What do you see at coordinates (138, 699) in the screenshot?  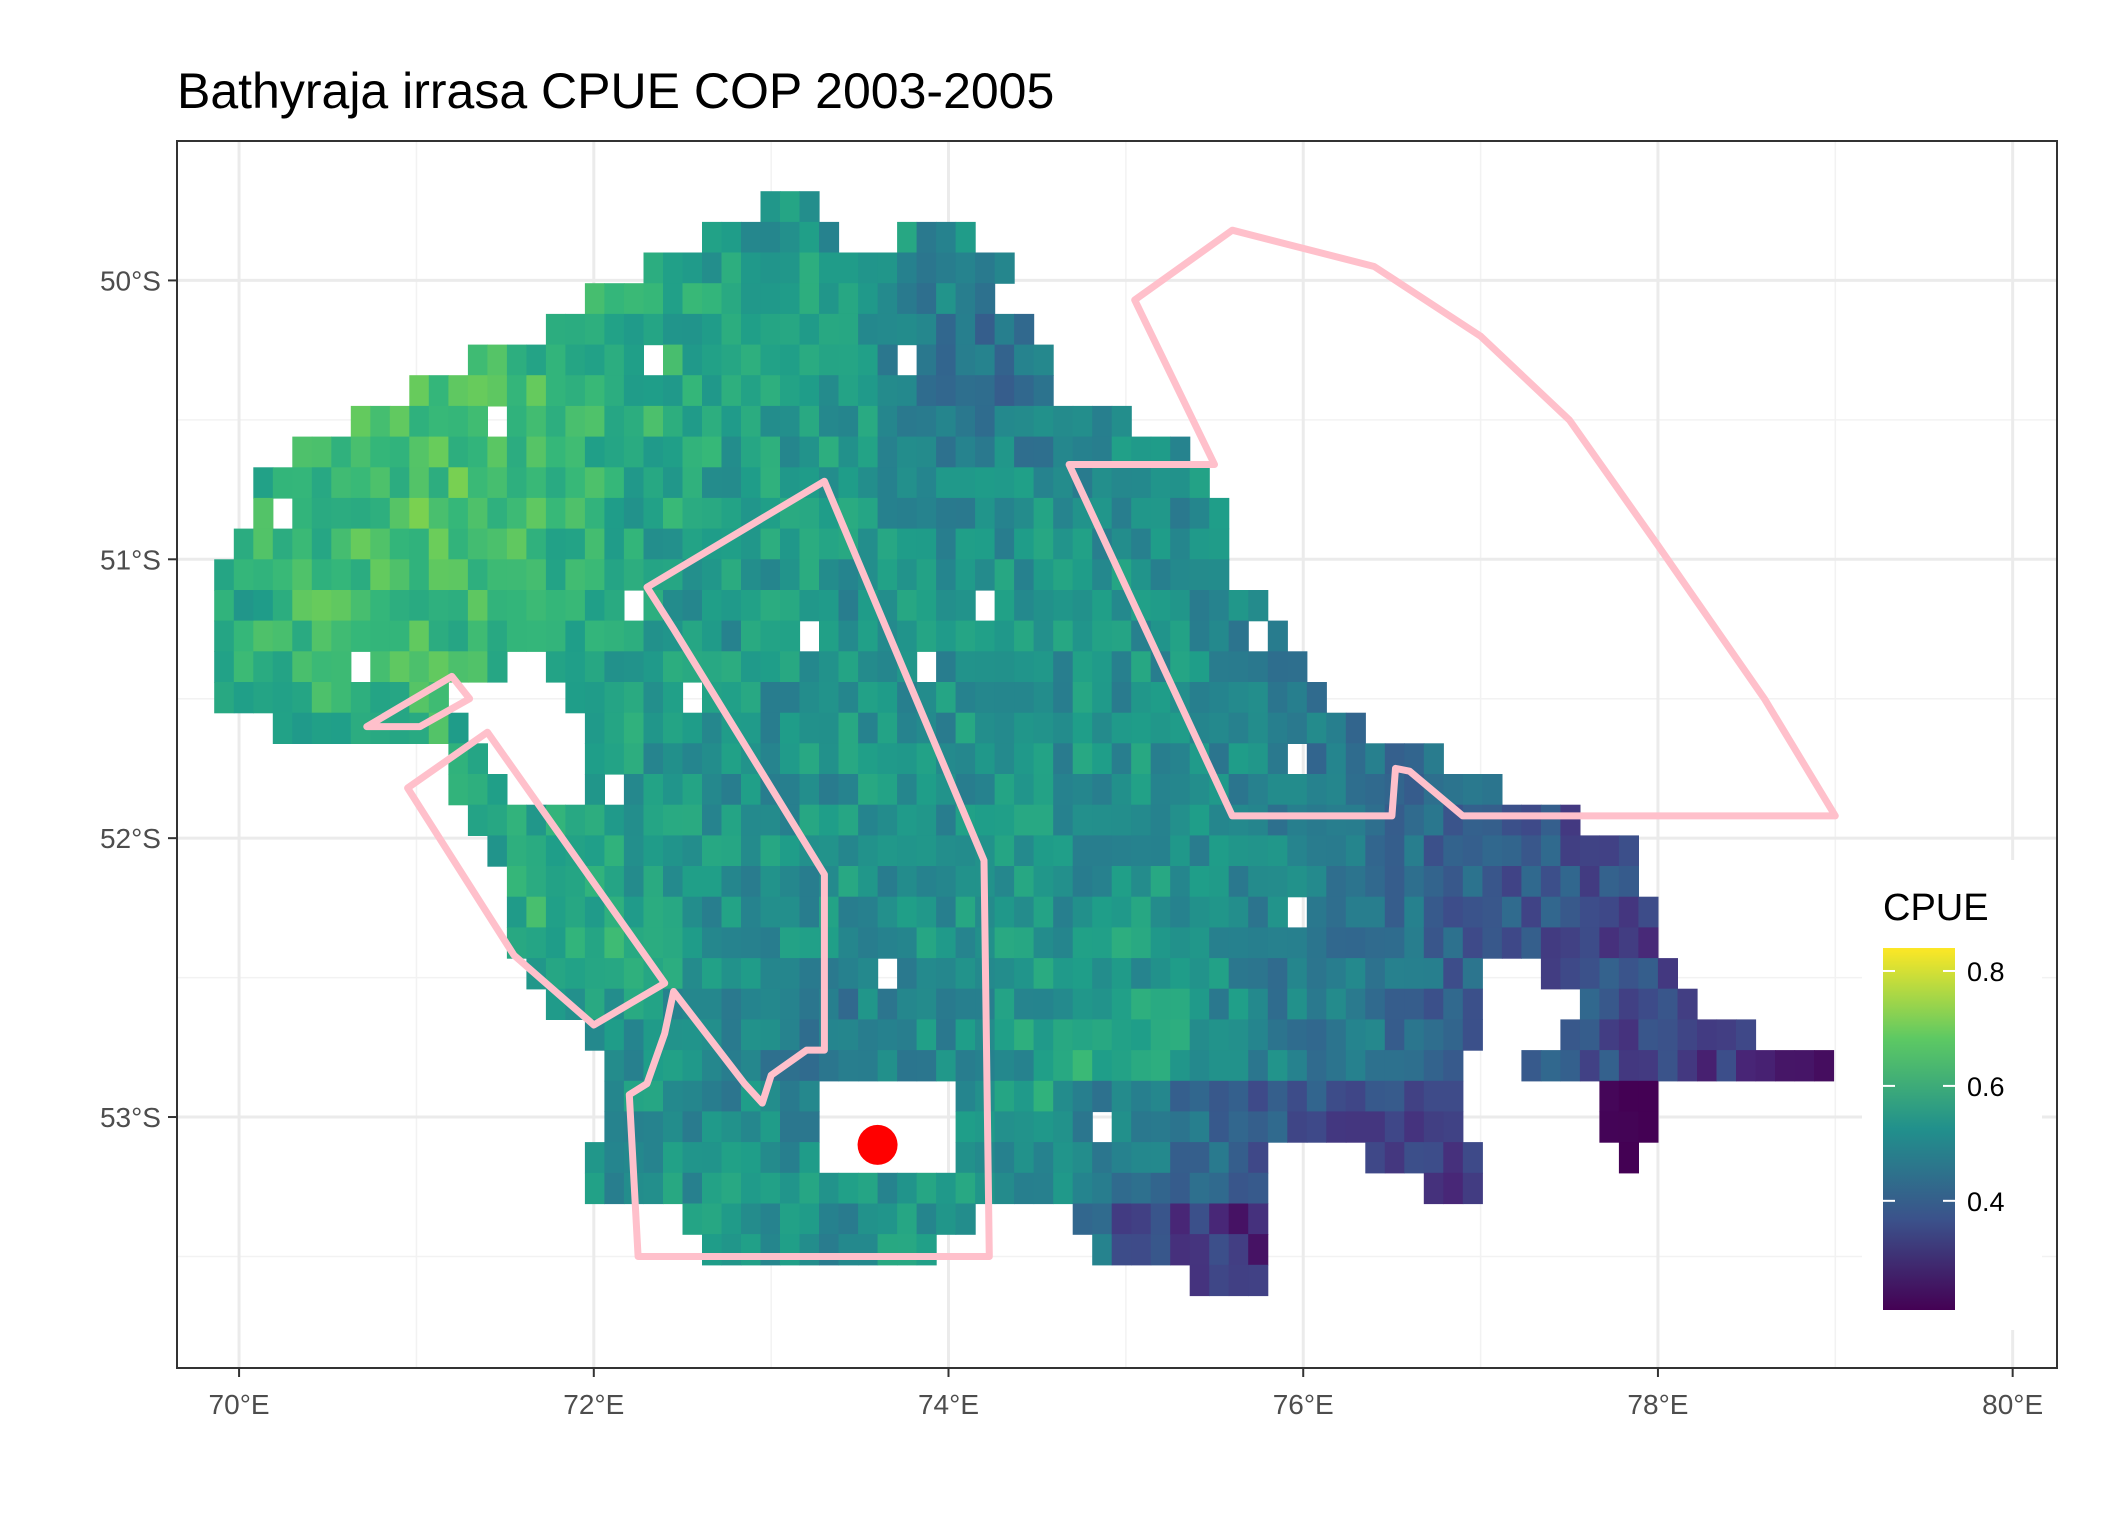 I see `y-axis: 50°S 51°S 52°S 53°S` at bounding box center [138, 699].